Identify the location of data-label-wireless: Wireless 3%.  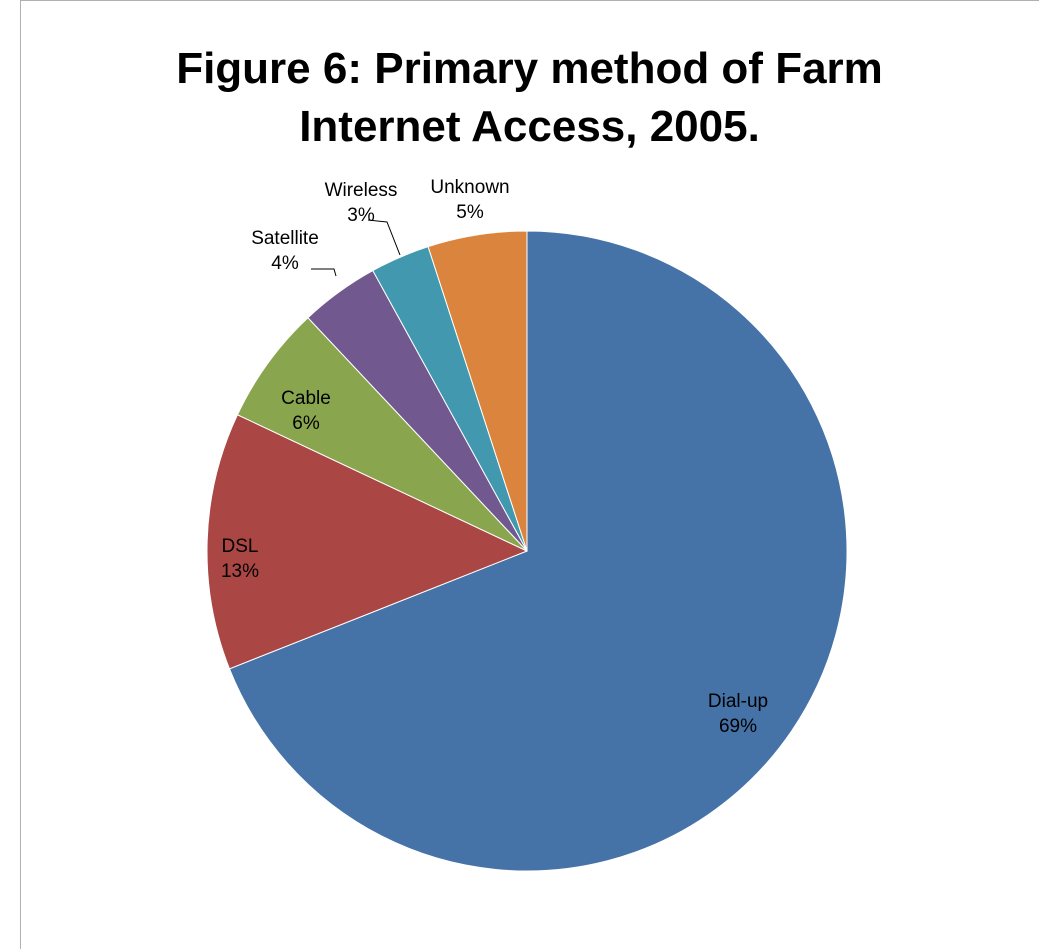
(361, 203).